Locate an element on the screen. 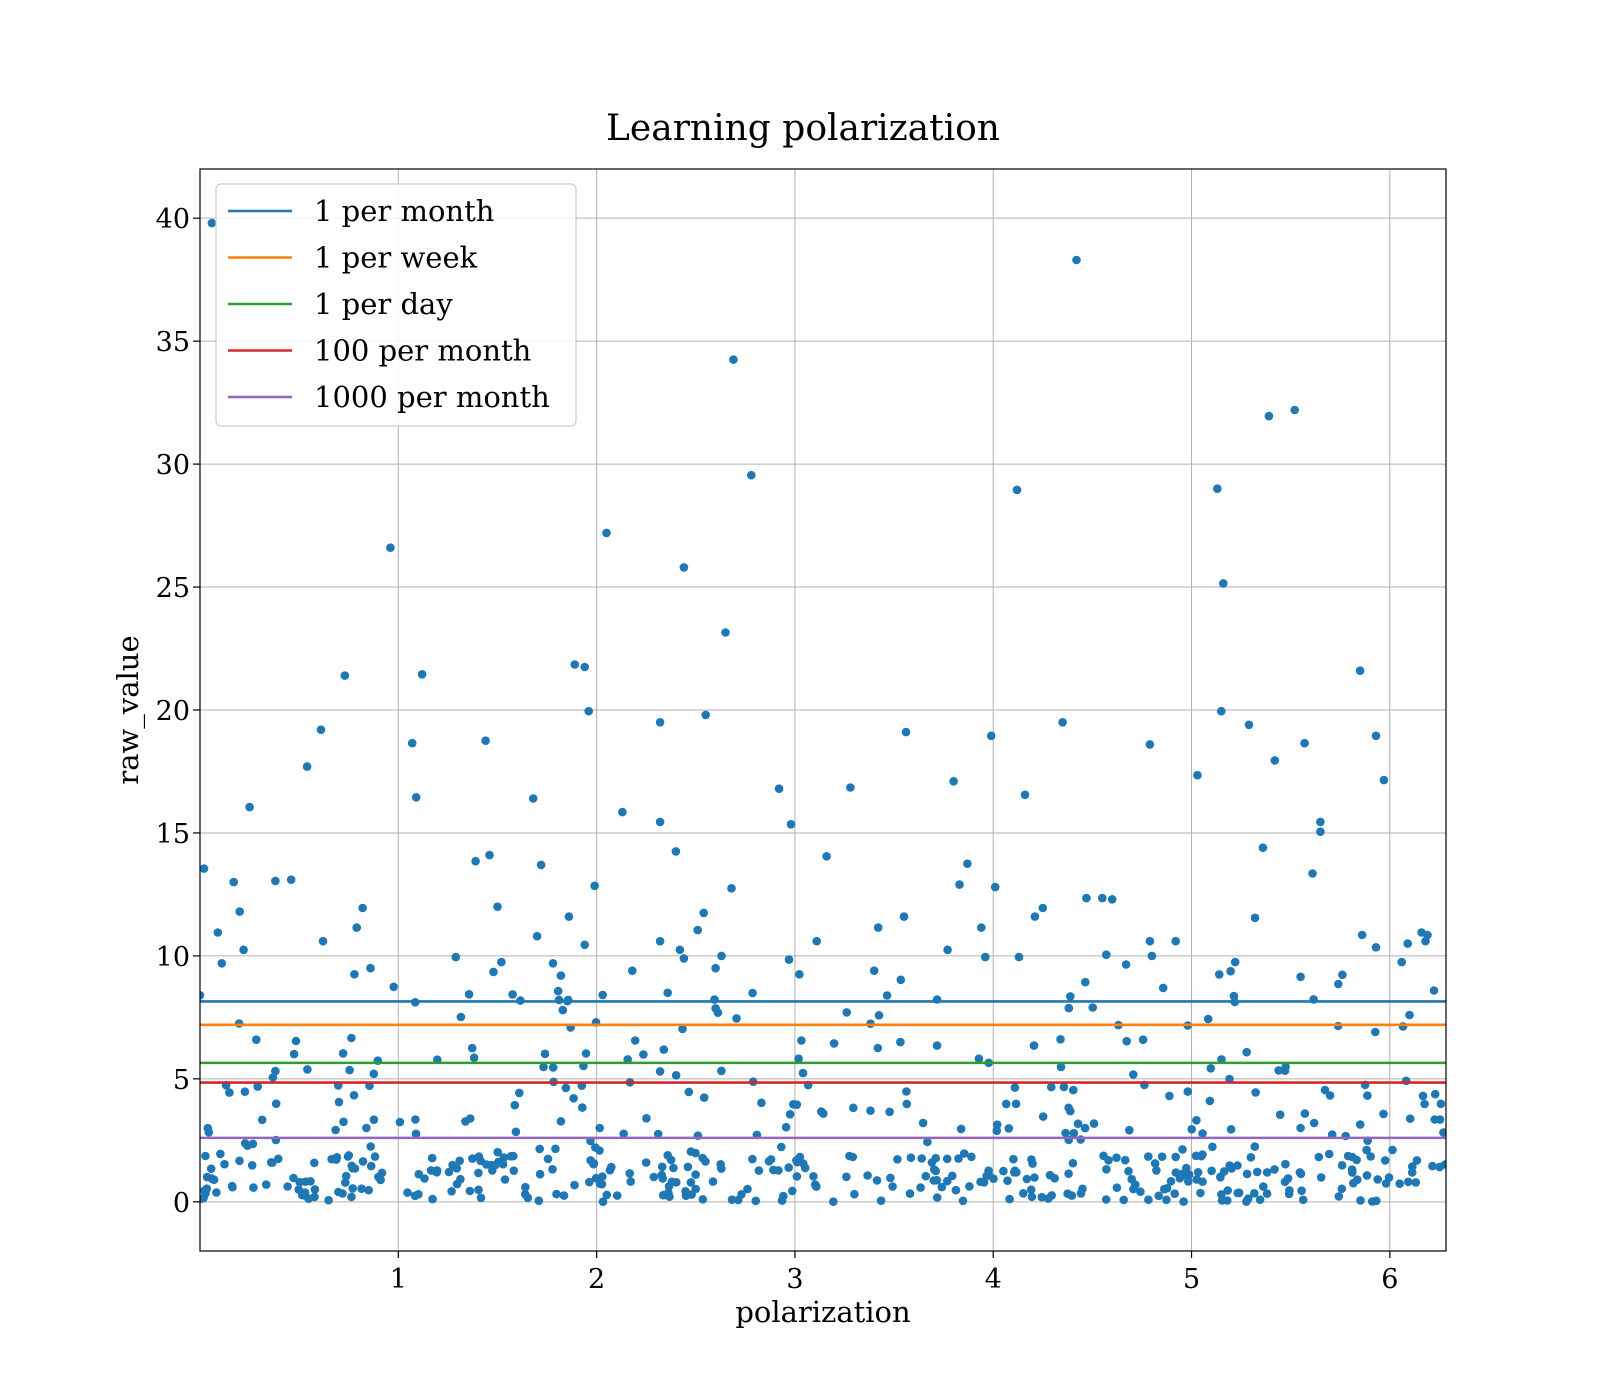 This screenshot has height=1400, width=1600. x-tick-label: 5 is located at coordinates (1191, 1279).